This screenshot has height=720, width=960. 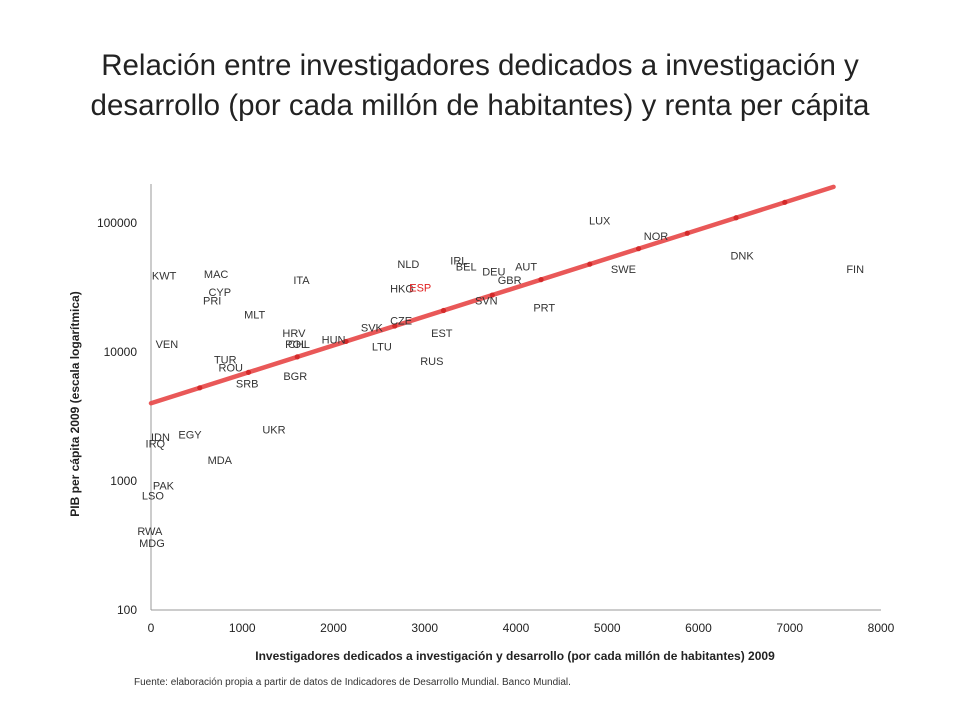 What do you see at coordinates (151, 628) in the screenshot?
I see `x-tick-label: 0` at bounding box center [151, 628].